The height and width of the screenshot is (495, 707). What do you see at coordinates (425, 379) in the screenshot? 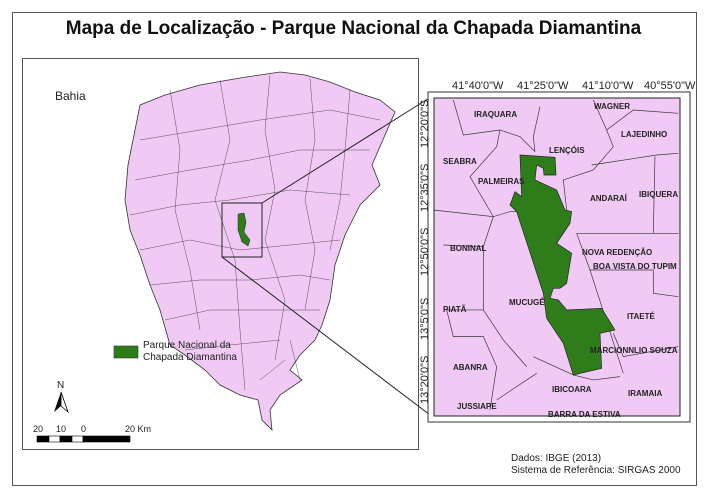
I see `latitude-label: 13°20'0"S` at bounding box center [425, 379].